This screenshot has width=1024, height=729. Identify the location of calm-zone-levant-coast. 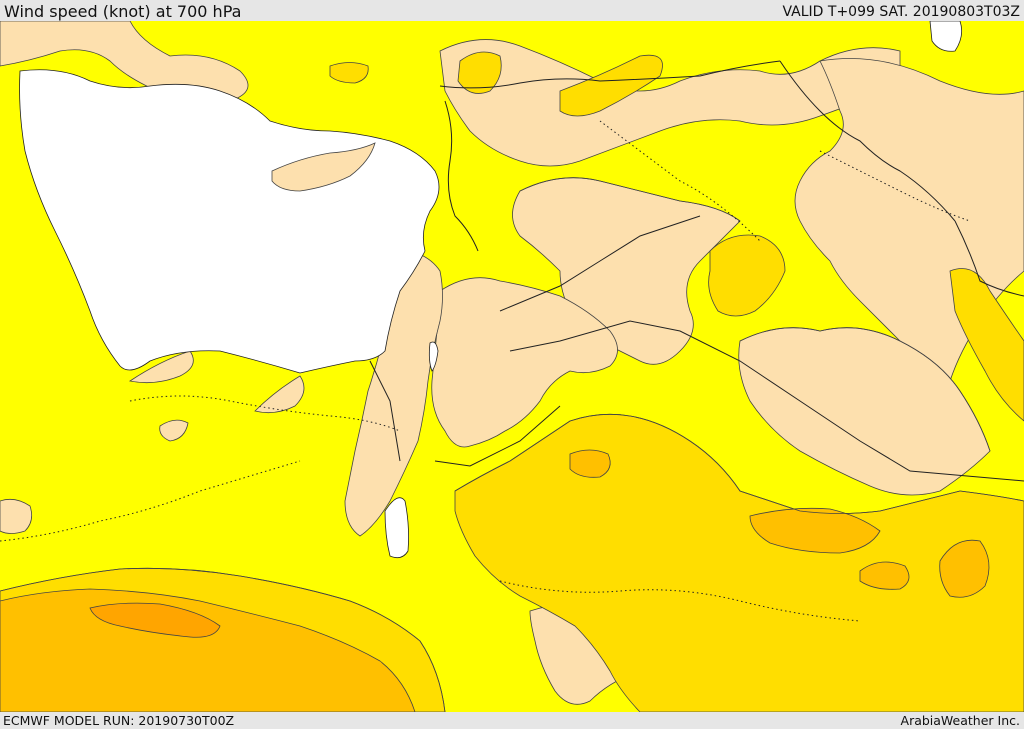
(393, 393).